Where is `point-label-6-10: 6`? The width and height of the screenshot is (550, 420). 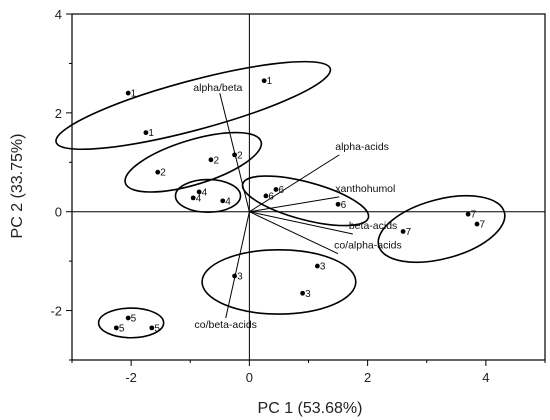
point-label-6-10: 6 is located at coordinates (271, 196).